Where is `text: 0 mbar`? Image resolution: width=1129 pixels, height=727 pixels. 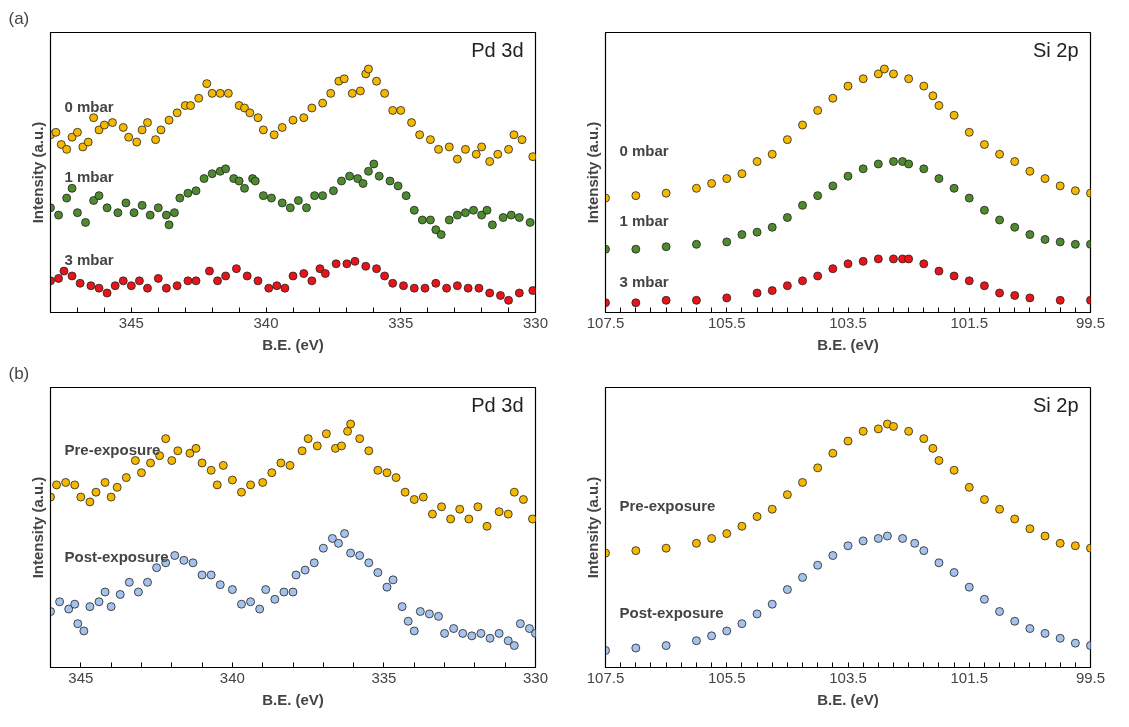 text: 0 mbar is located at coordinates (644, 150).